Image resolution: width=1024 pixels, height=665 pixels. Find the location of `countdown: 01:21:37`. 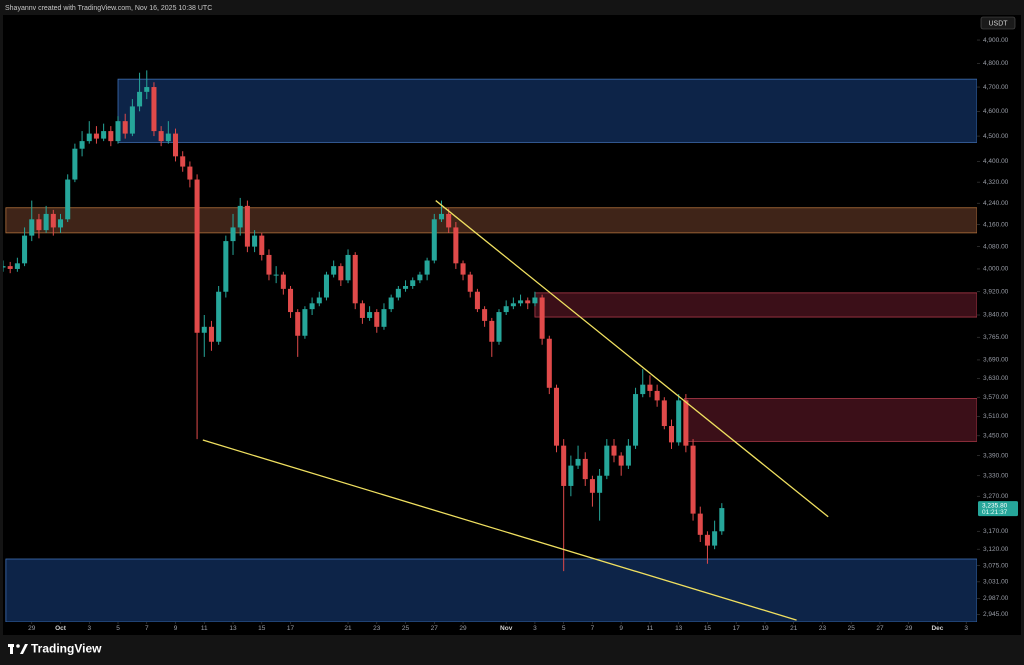

countdown: 01:21:37 is located at coordinates (995, 512).